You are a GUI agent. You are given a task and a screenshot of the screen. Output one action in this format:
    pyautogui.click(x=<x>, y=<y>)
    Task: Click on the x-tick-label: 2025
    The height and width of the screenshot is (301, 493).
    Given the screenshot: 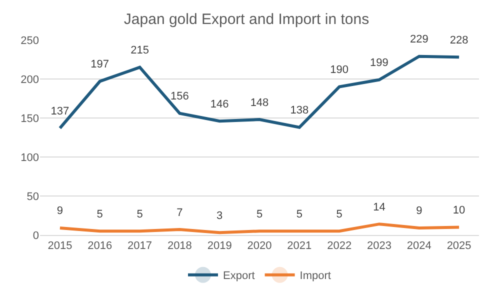 What is the action you would take?
    pyautogui.click(x=459, y=246)
    